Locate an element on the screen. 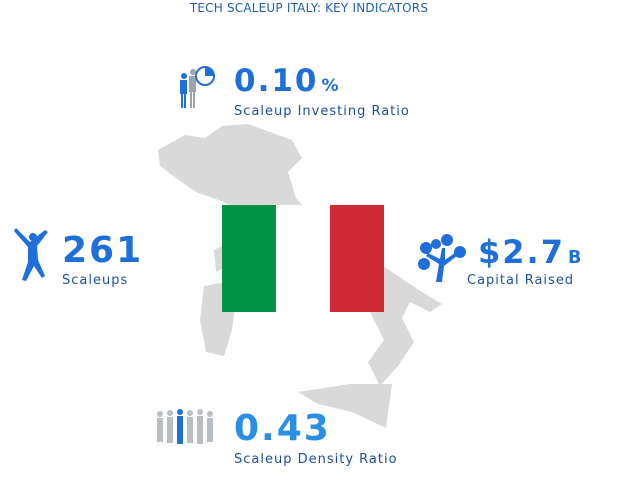  unit: % is located at coordinates (330, 86).